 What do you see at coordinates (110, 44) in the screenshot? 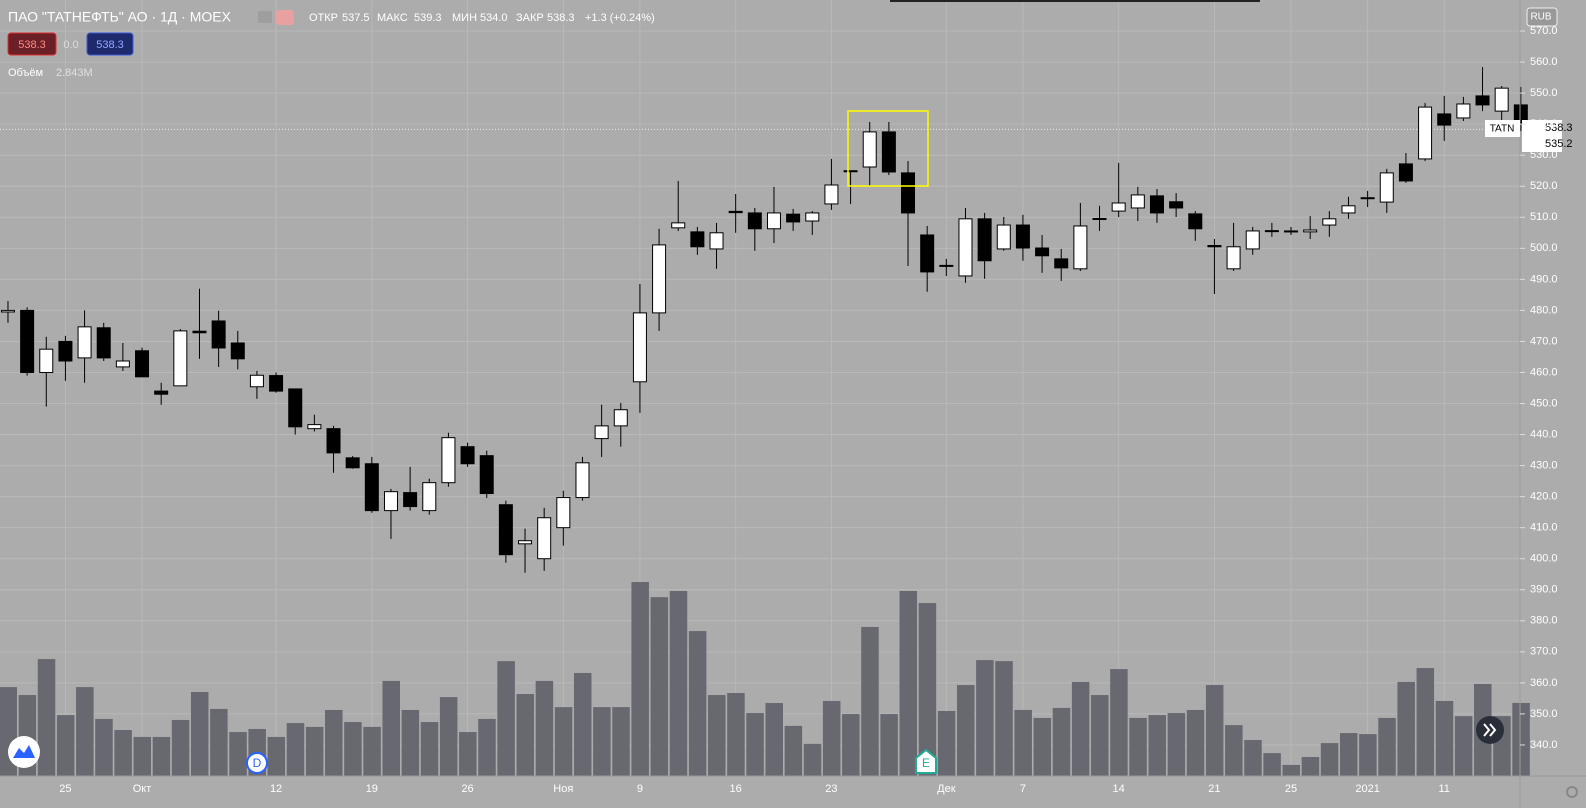
I see `ask-box` at bounding box center [110, 44].